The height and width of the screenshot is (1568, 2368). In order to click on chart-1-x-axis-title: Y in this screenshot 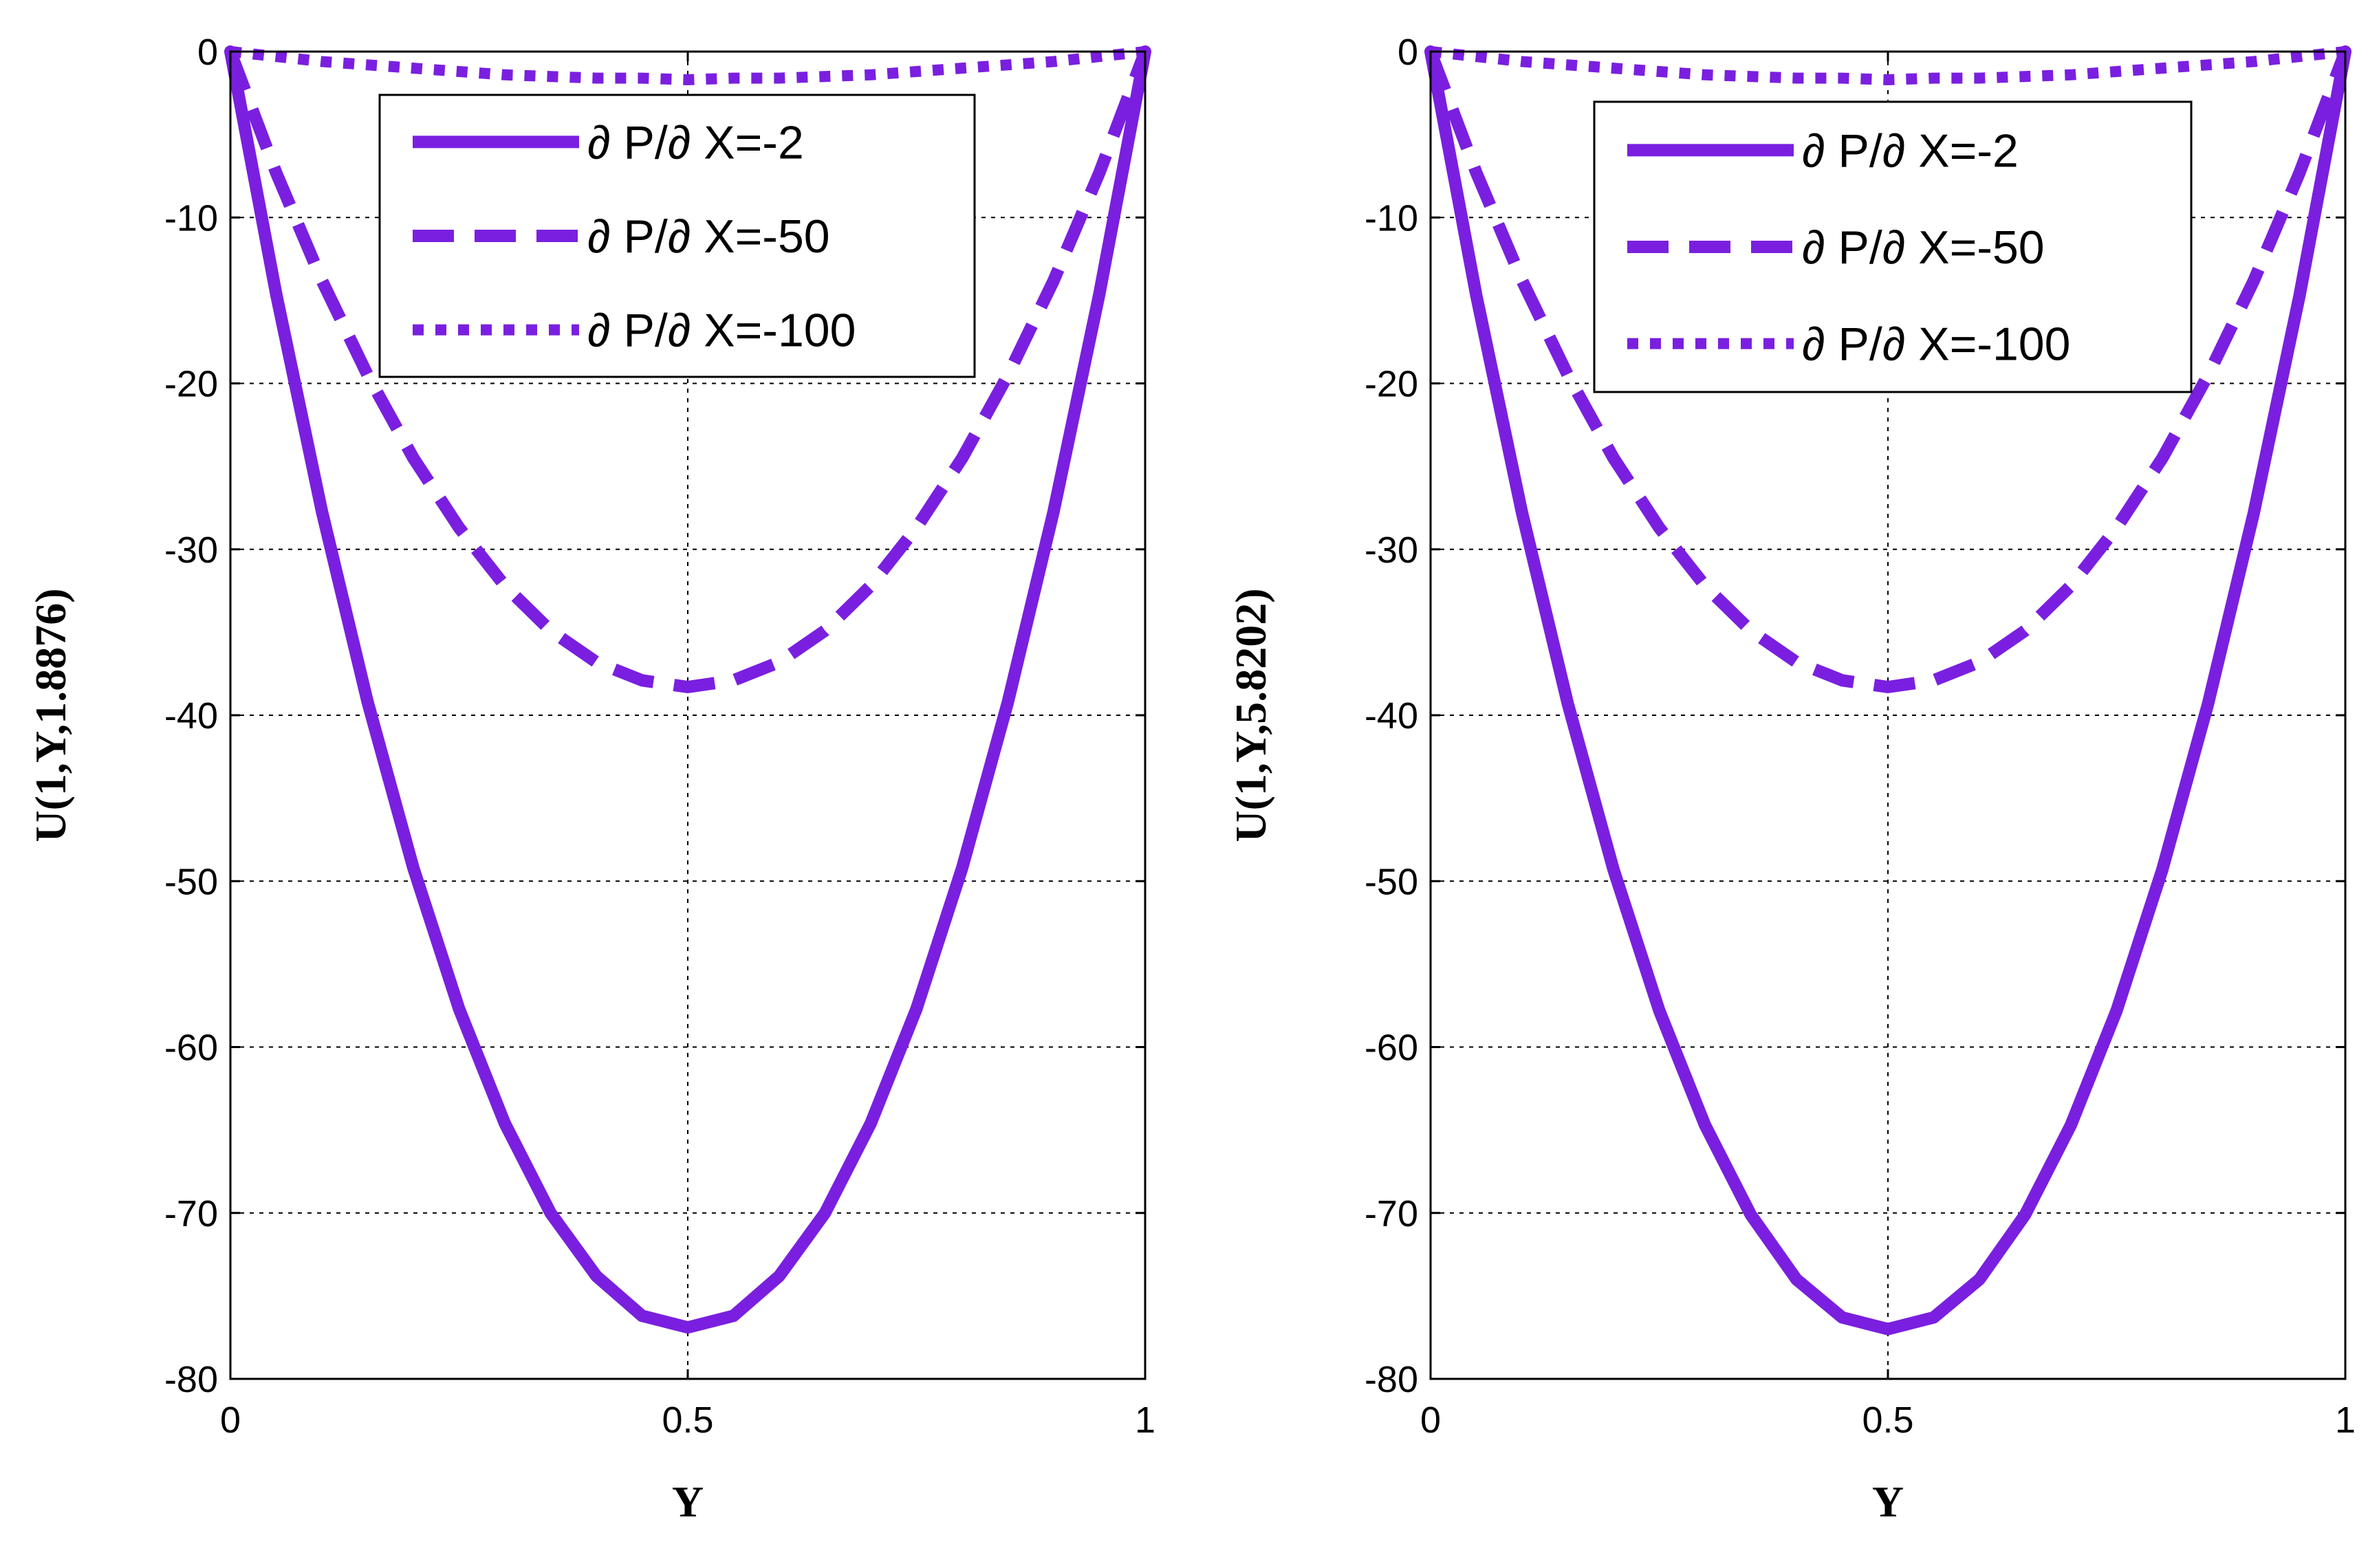, I will do `click(688, 1502)`.